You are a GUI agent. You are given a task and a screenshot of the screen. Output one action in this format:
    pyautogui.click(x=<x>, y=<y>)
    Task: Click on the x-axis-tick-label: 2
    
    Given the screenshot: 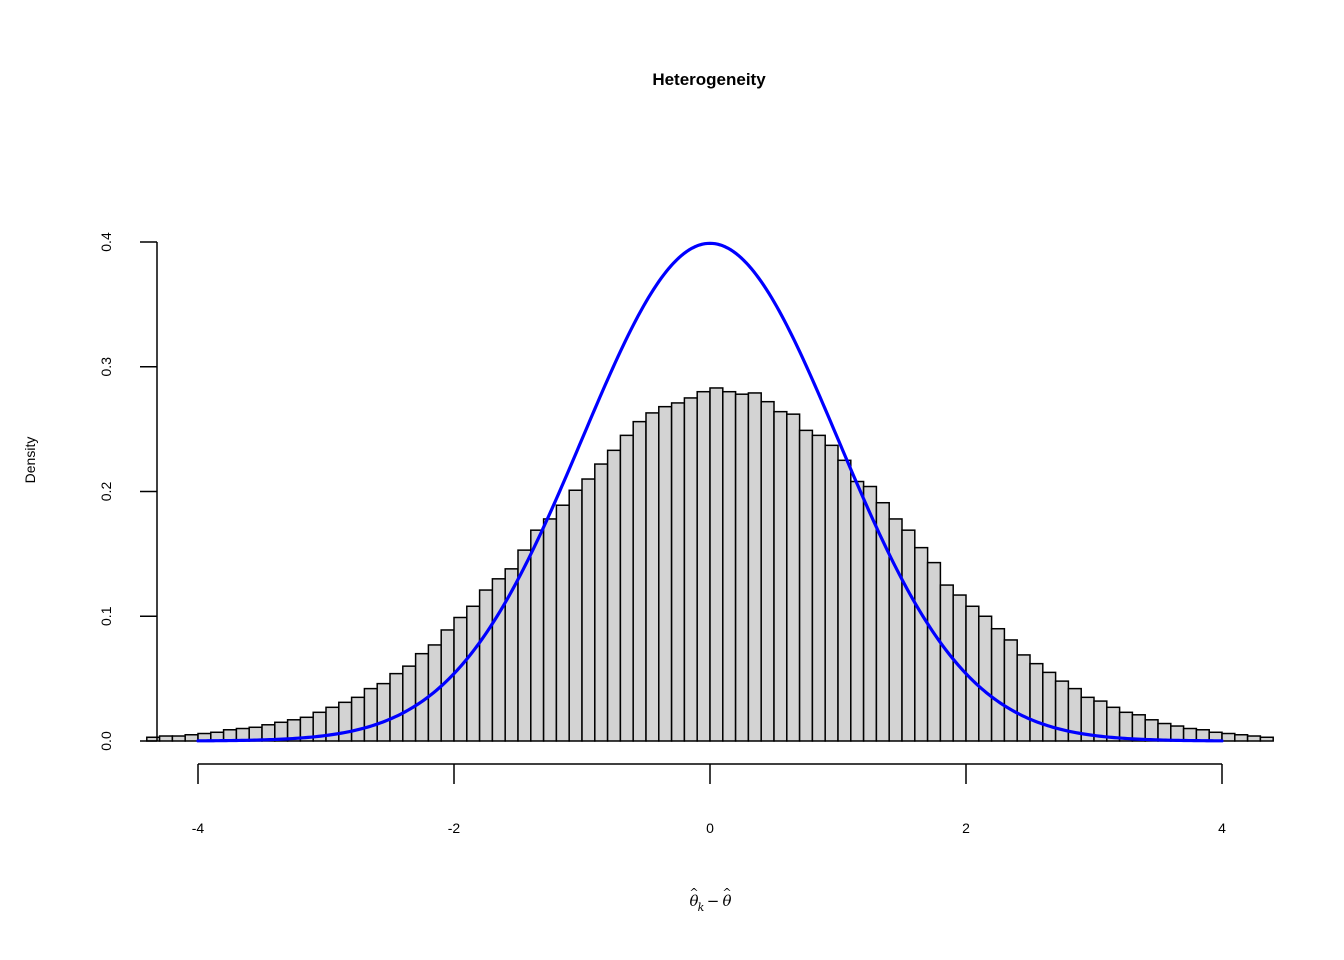 What is the action you would take?
    pyautogui.click(x=966, y=828)
    